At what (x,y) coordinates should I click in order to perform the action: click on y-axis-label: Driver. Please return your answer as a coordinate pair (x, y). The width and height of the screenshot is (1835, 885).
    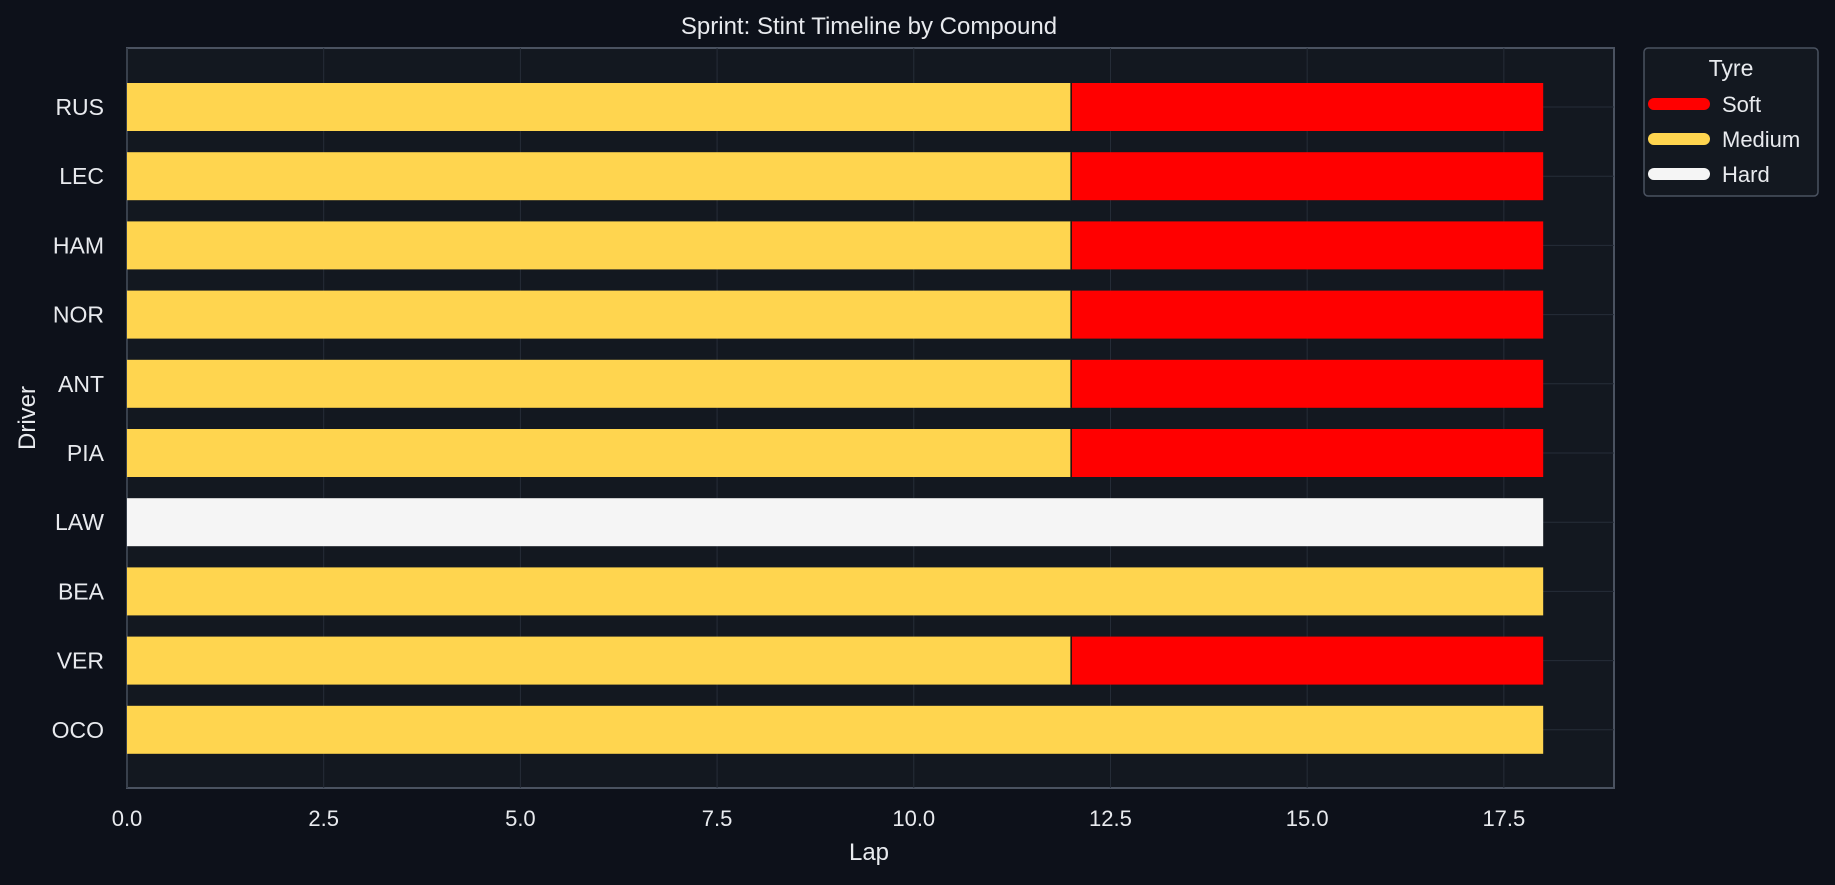
    Looking at the image, I should click on (27, 418).